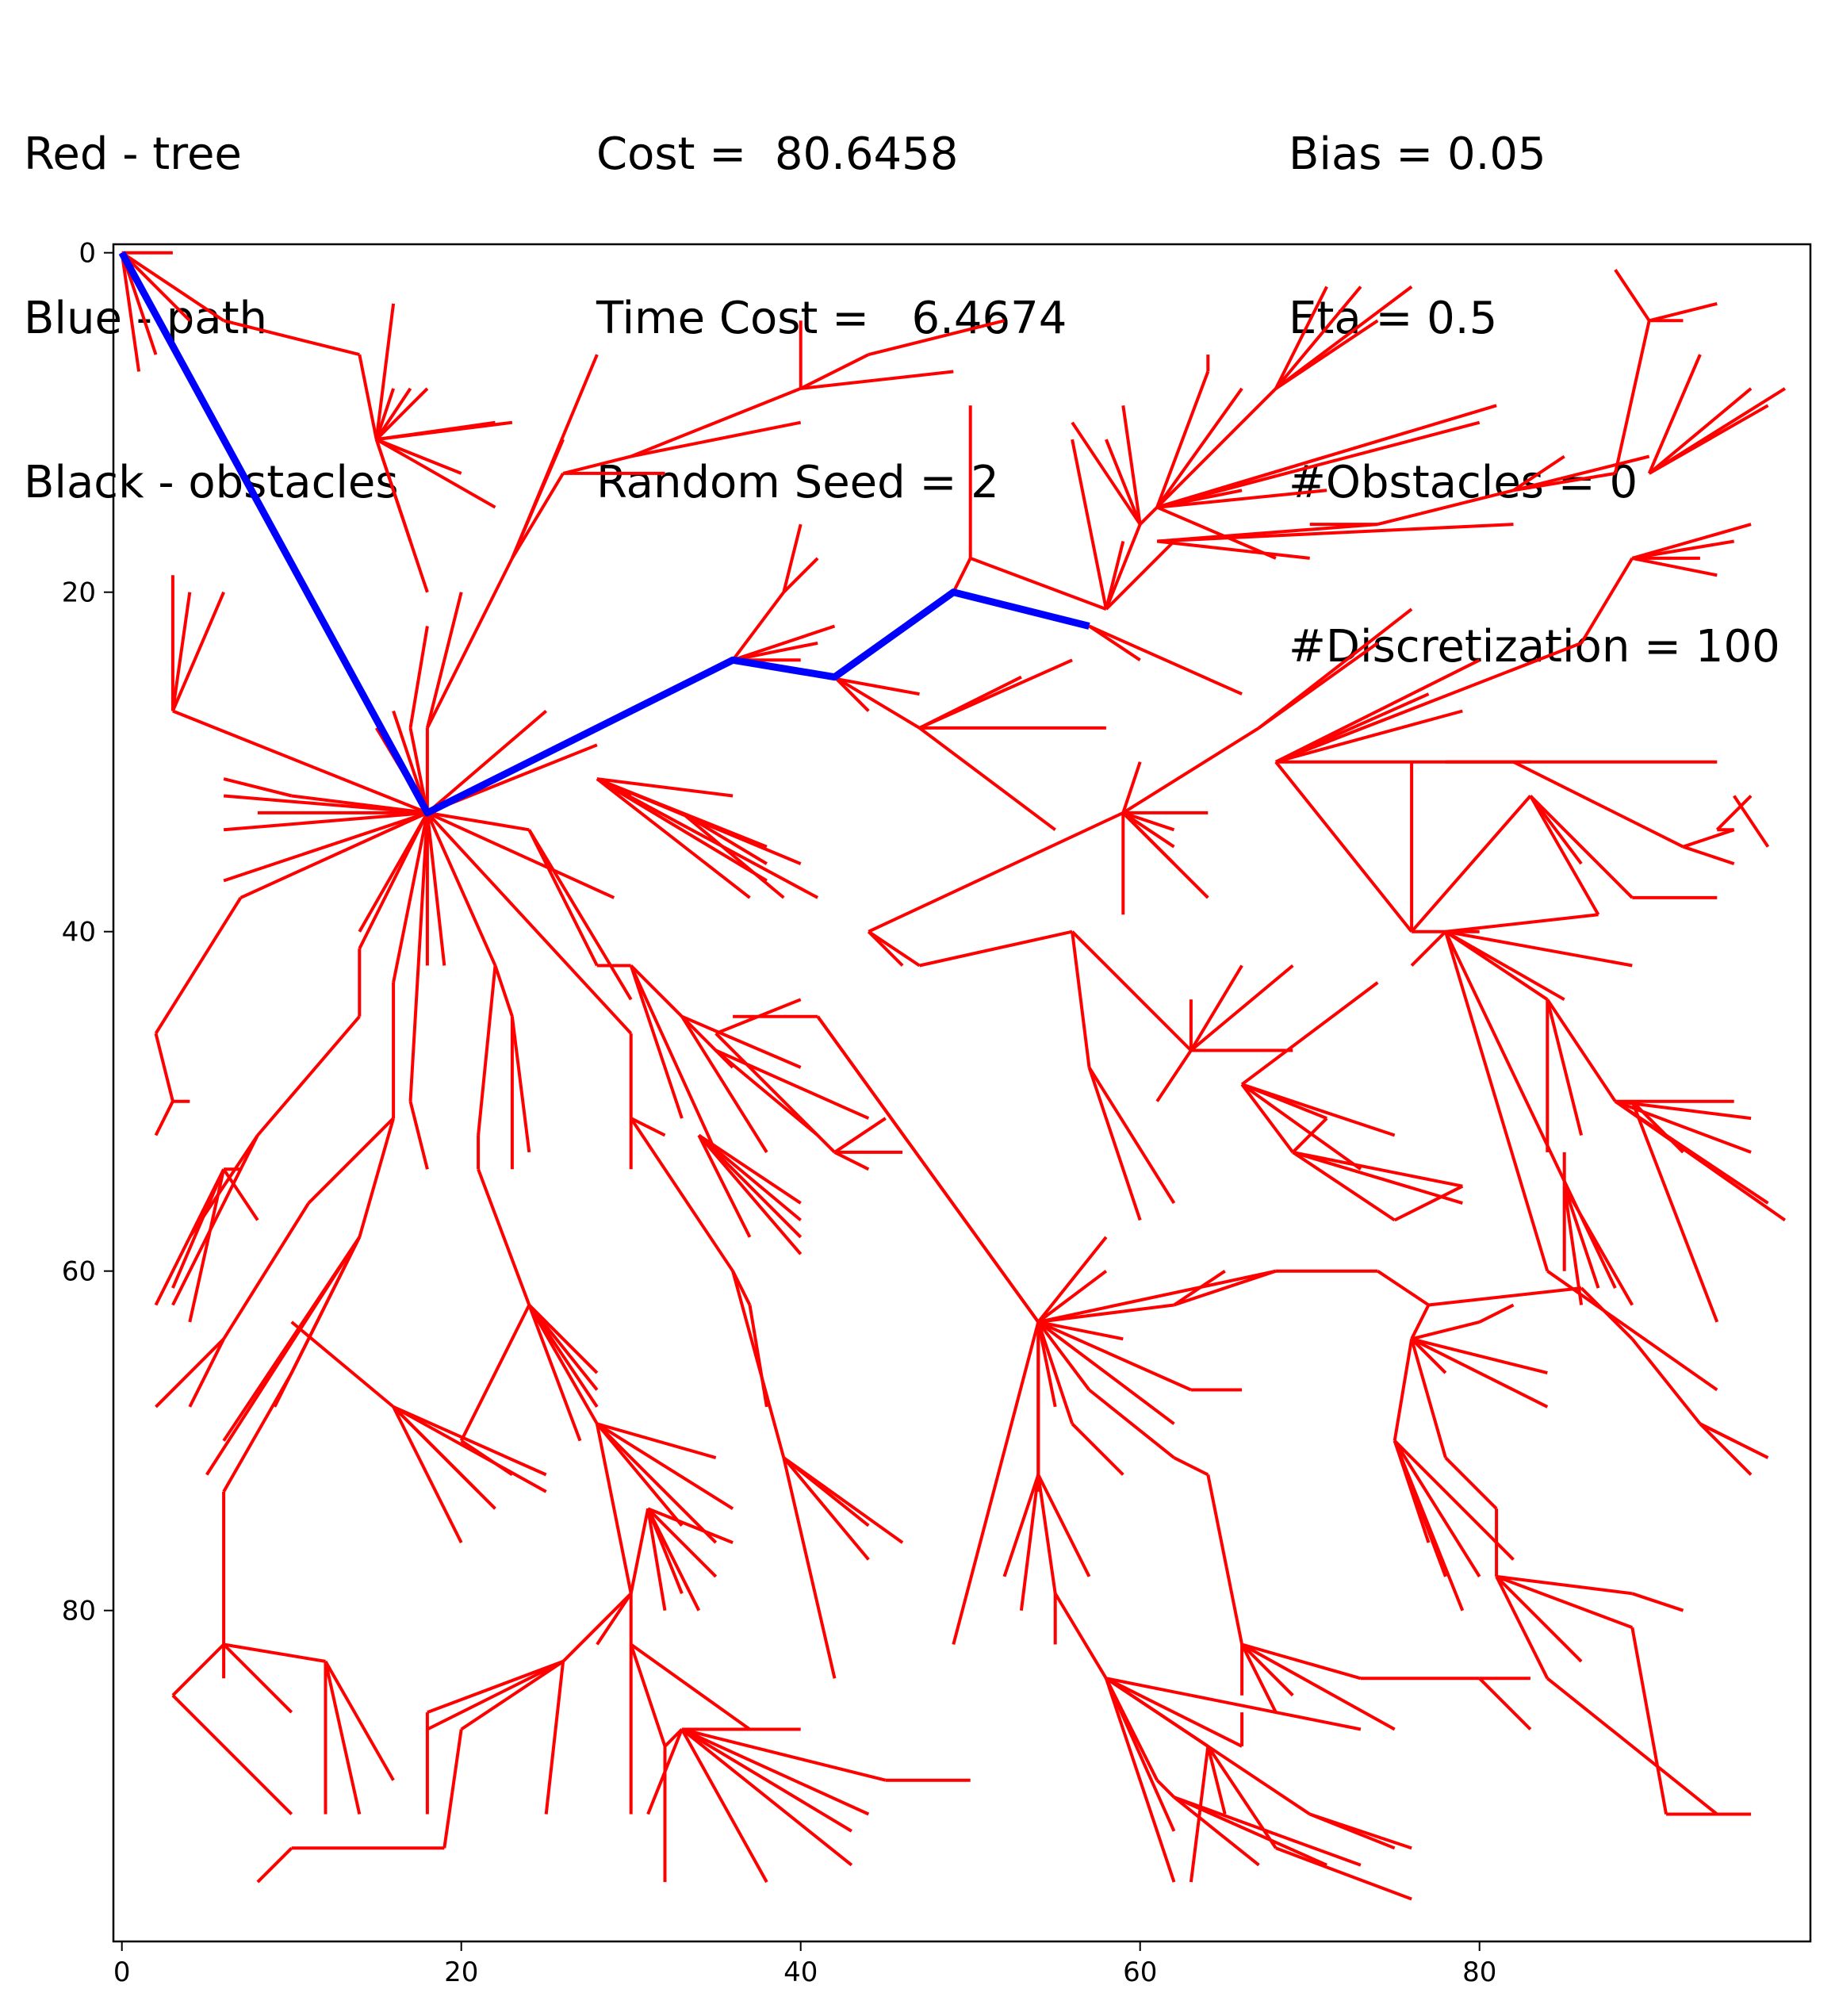  I want to click on x-tick-label: 80, so click(1479, 1972).